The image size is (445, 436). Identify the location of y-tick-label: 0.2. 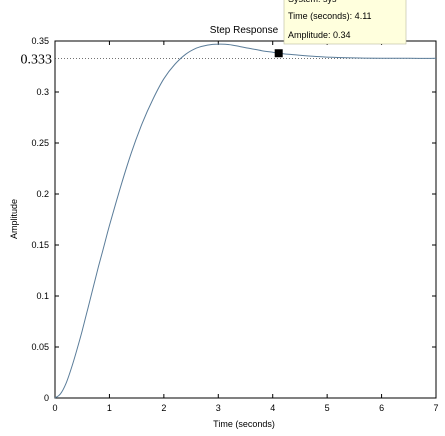
(42, 194).